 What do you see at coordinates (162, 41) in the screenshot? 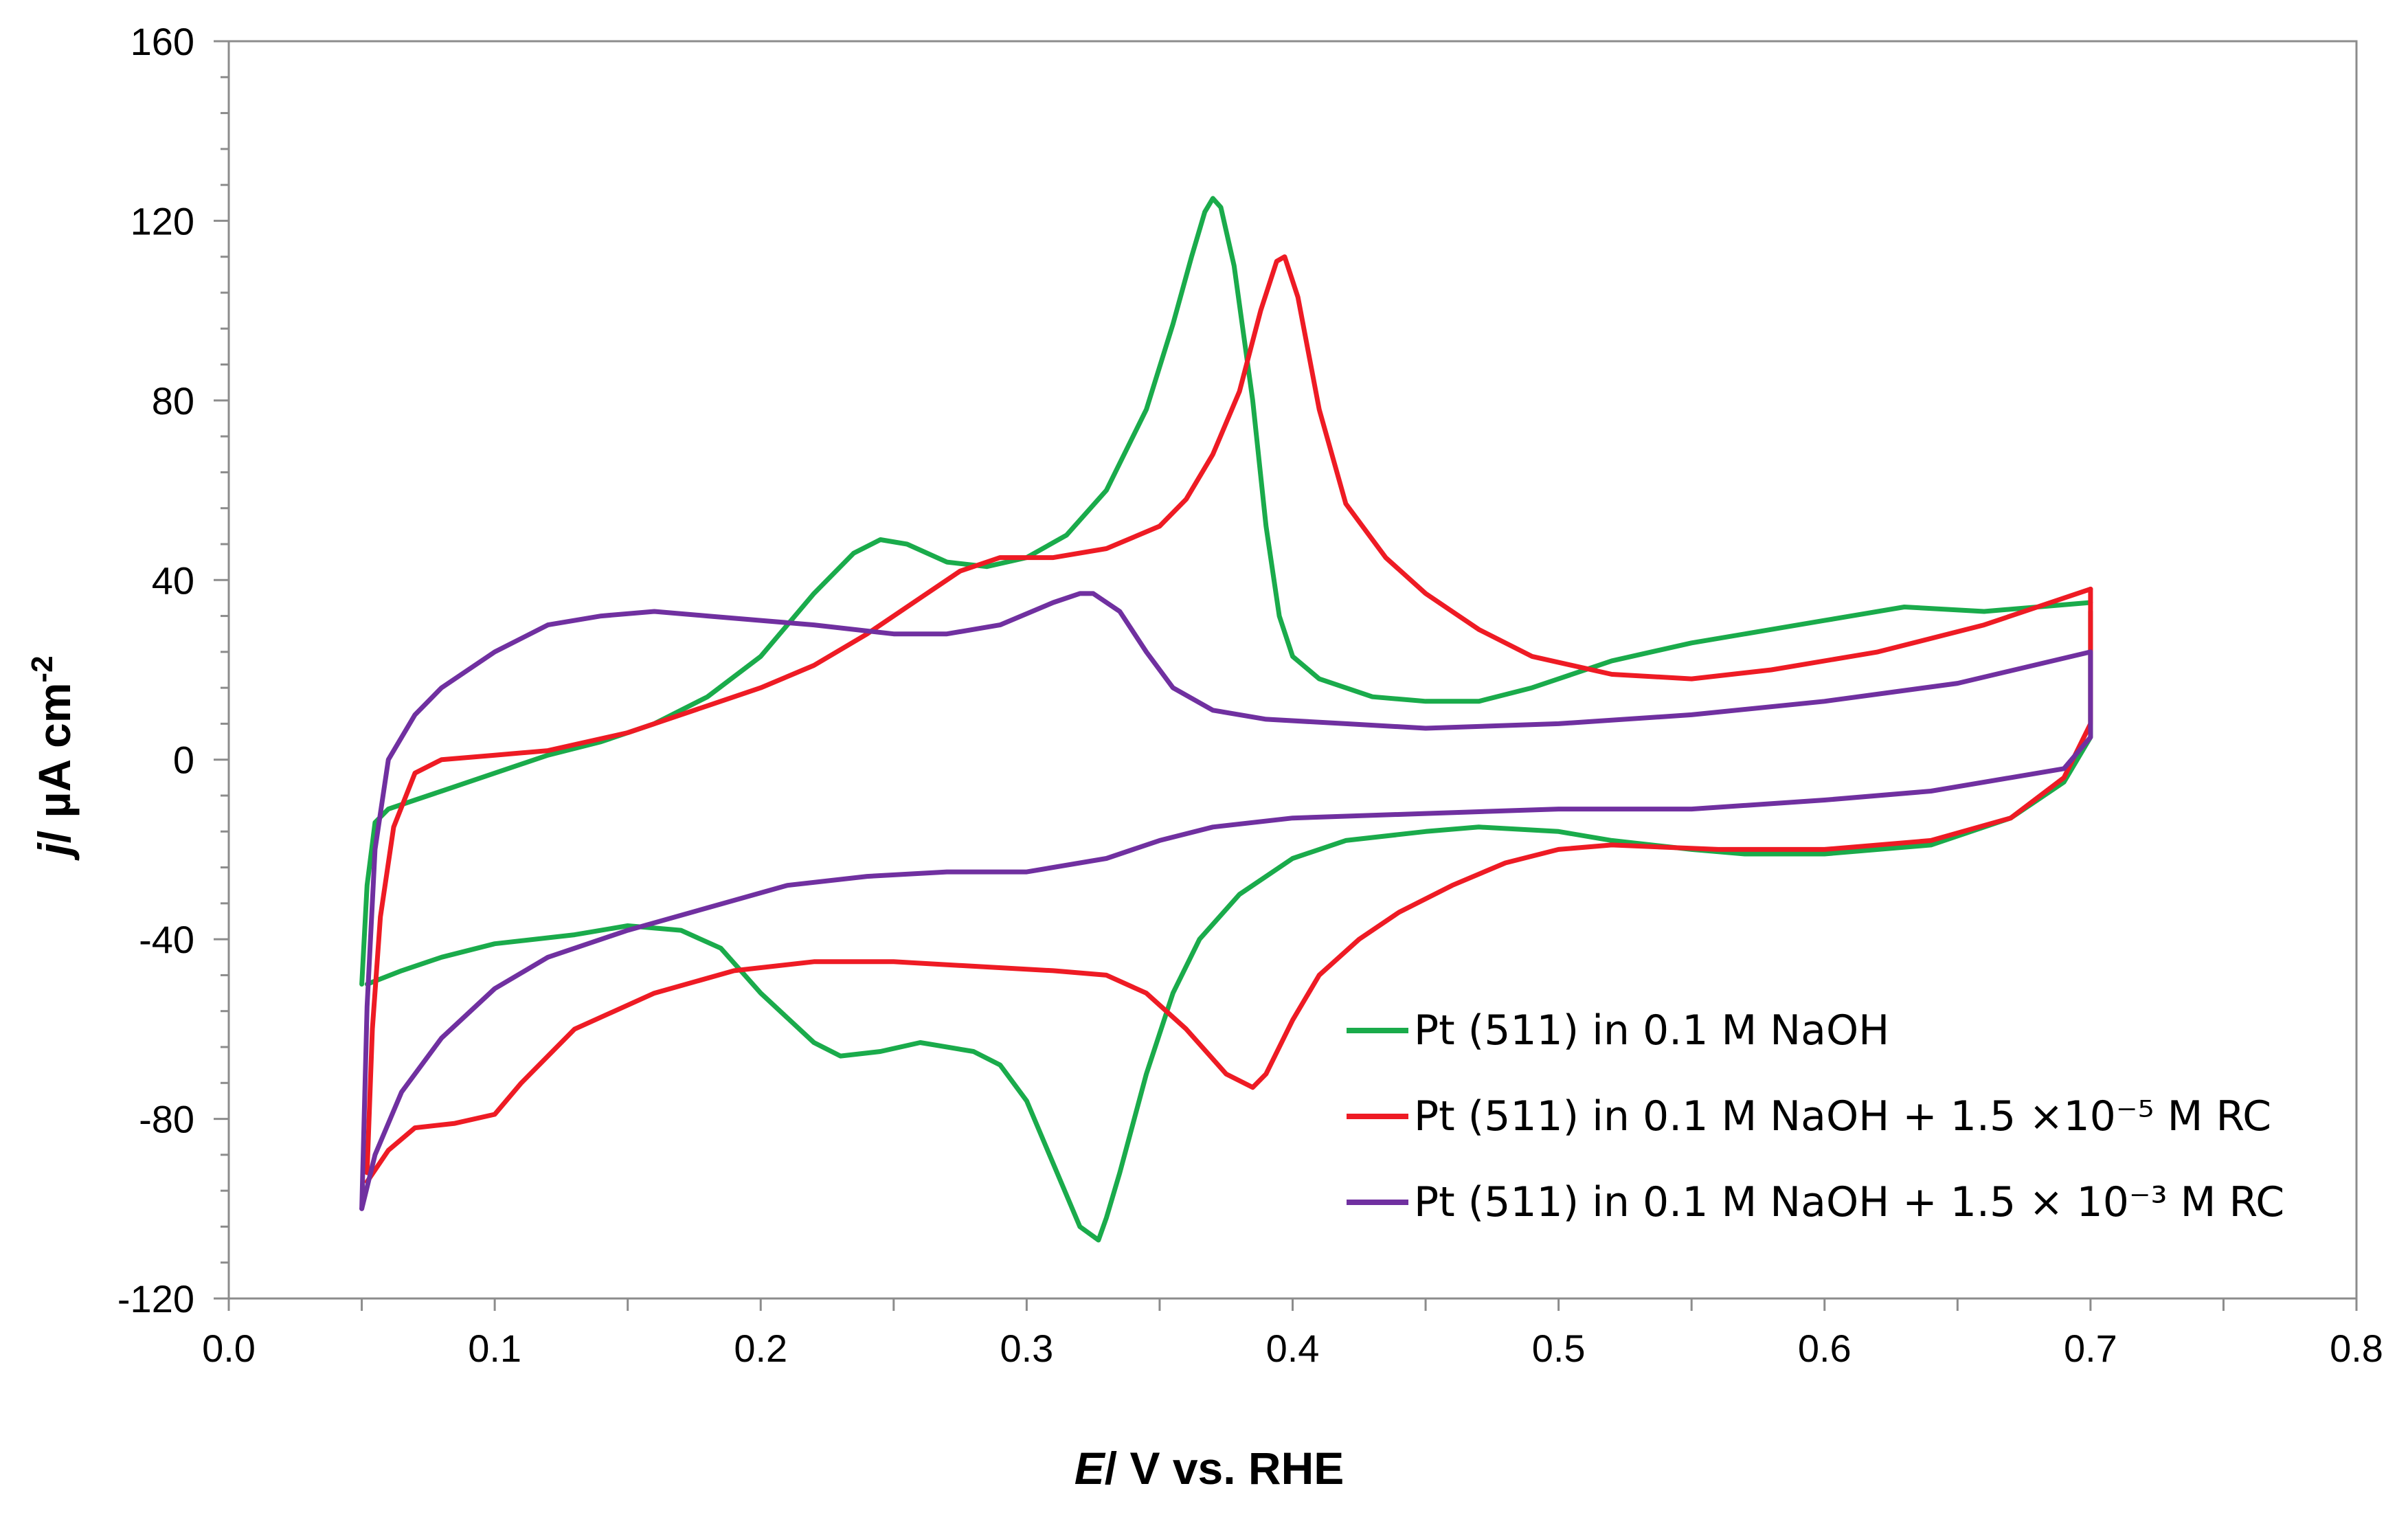
I see `y-tick-label: 160` at bounding box center [162, 41].